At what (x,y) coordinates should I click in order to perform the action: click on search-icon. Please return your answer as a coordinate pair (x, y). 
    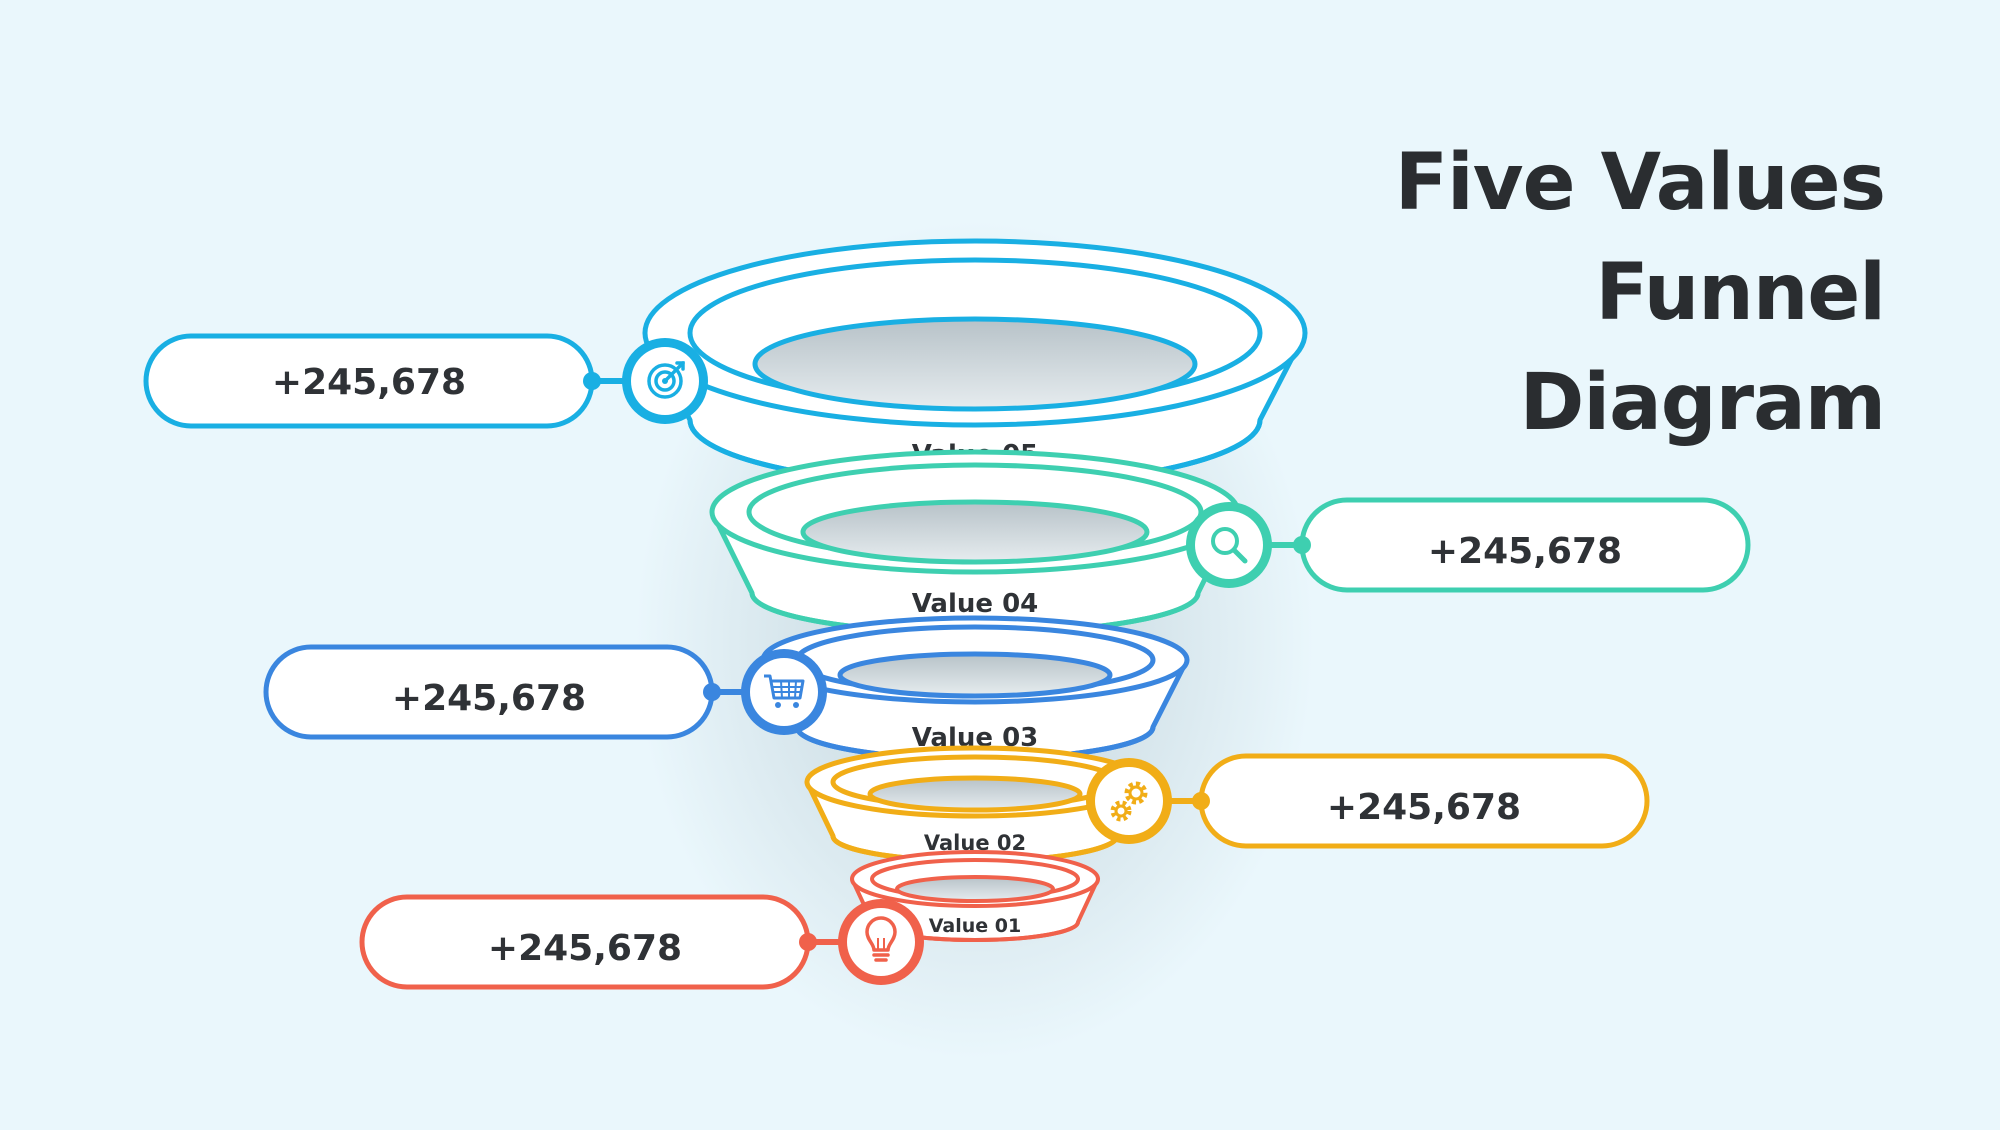
    Looking at the image, I should click on (1229, 545).